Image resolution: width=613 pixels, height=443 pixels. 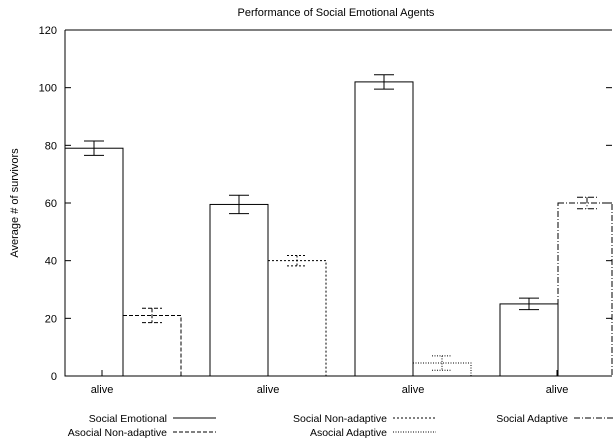 I want to click on legend-label: Asocial Adaptive, so click(x=348, y=433).